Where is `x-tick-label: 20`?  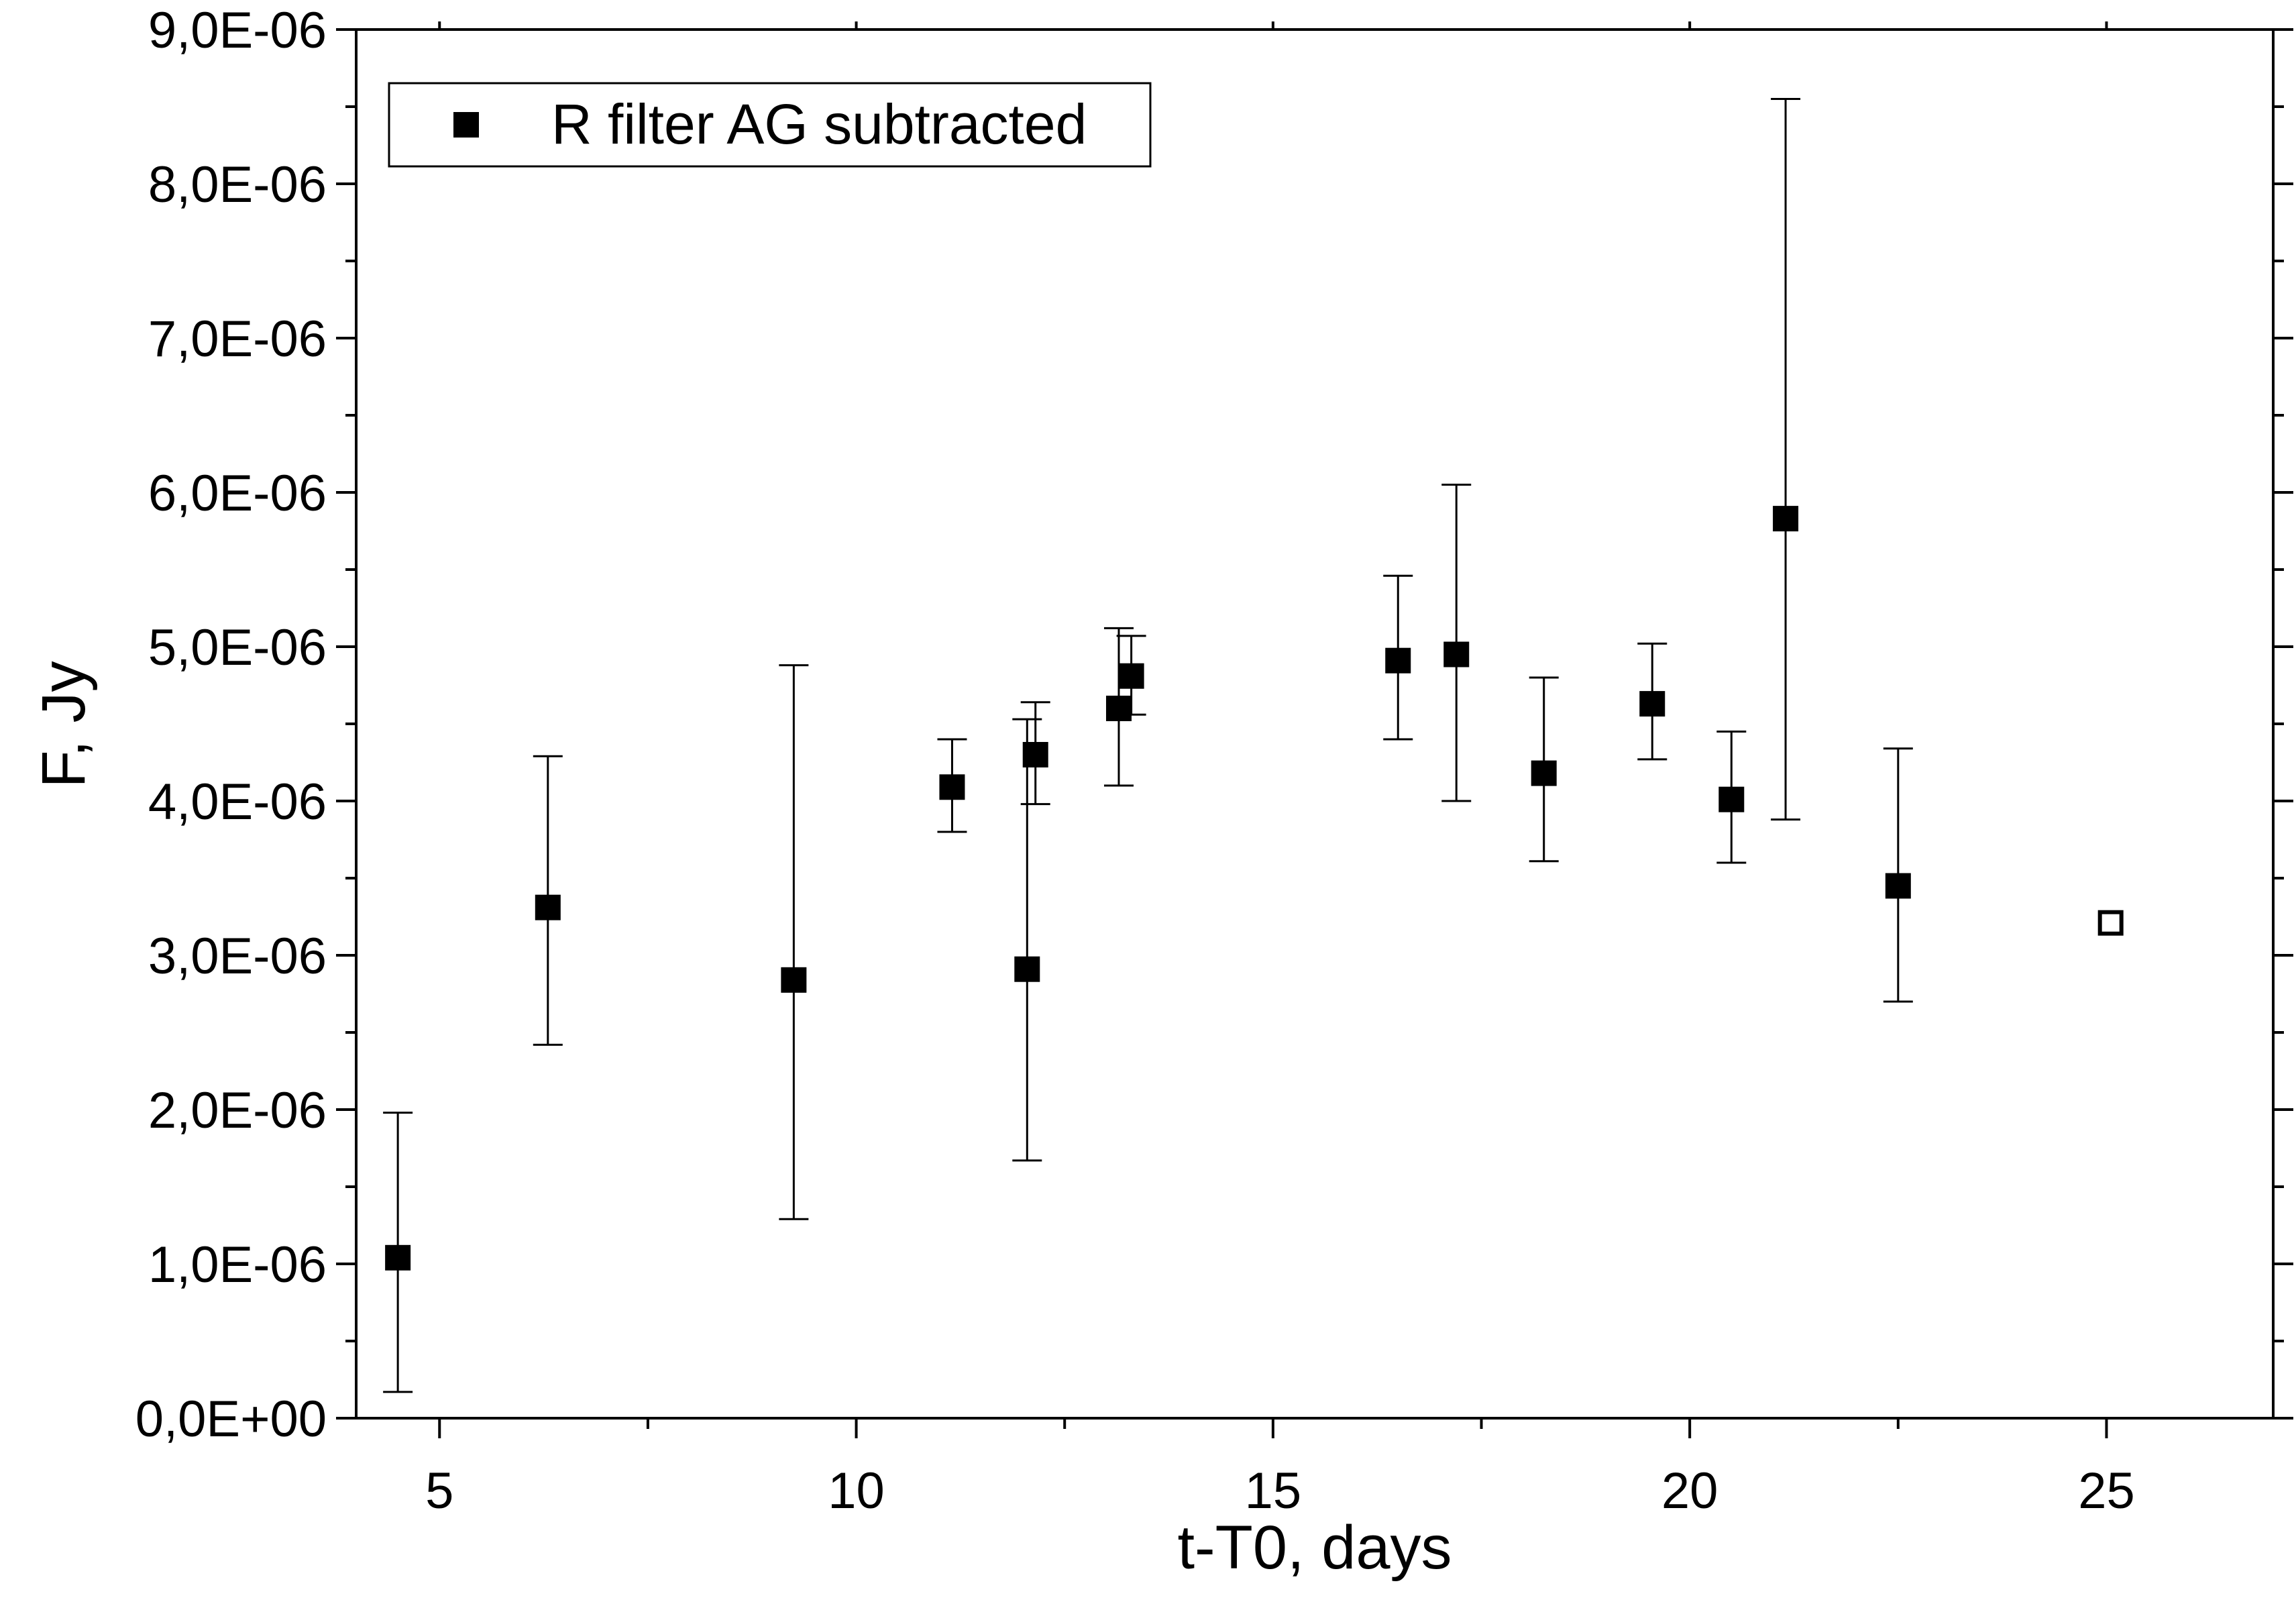
x-tick-label: 20 is located at coordinates (1690, 1490).